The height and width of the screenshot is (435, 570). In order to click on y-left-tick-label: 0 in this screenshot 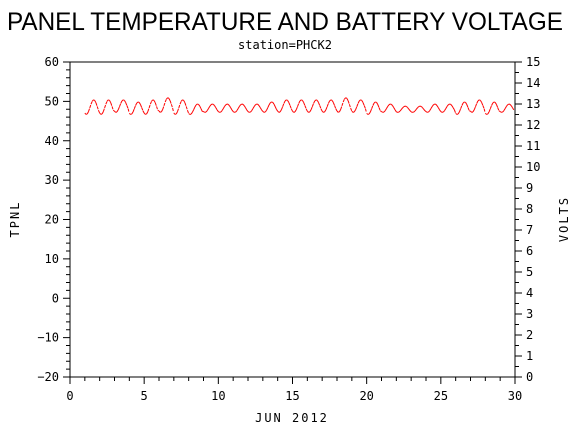, I will do `click(55, 298)`.